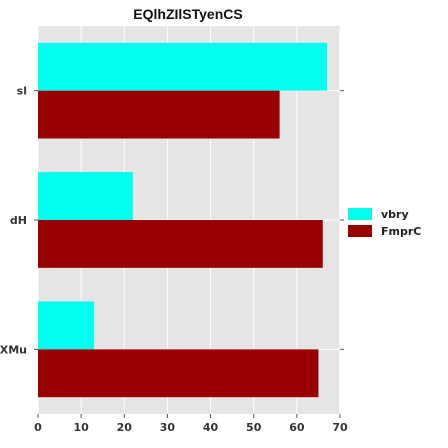 This screenshot has height=448, width=448. What do you see at coordinates (159, 114) in the screenshot?
I see `bar-FmprC-sl` at bounding box center [159, 114].